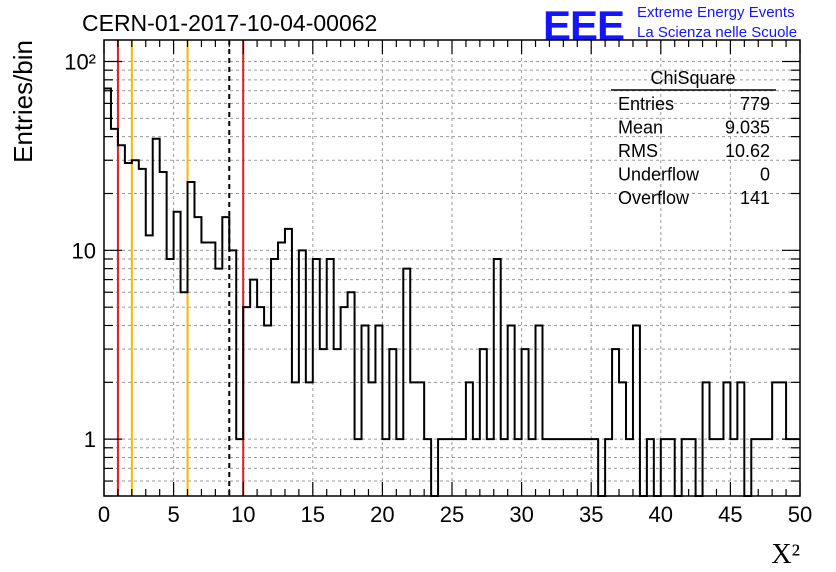 The height and width of the screenshot is (572, 836). I want to click on x-tick-label: 45, so click(730, 514).